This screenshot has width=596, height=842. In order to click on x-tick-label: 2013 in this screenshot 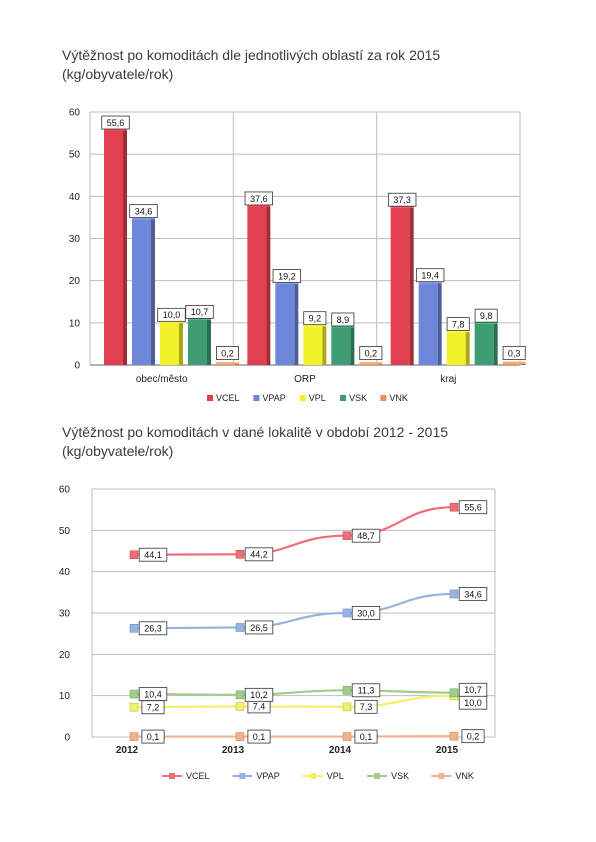, I will do `click(233, 750)`.